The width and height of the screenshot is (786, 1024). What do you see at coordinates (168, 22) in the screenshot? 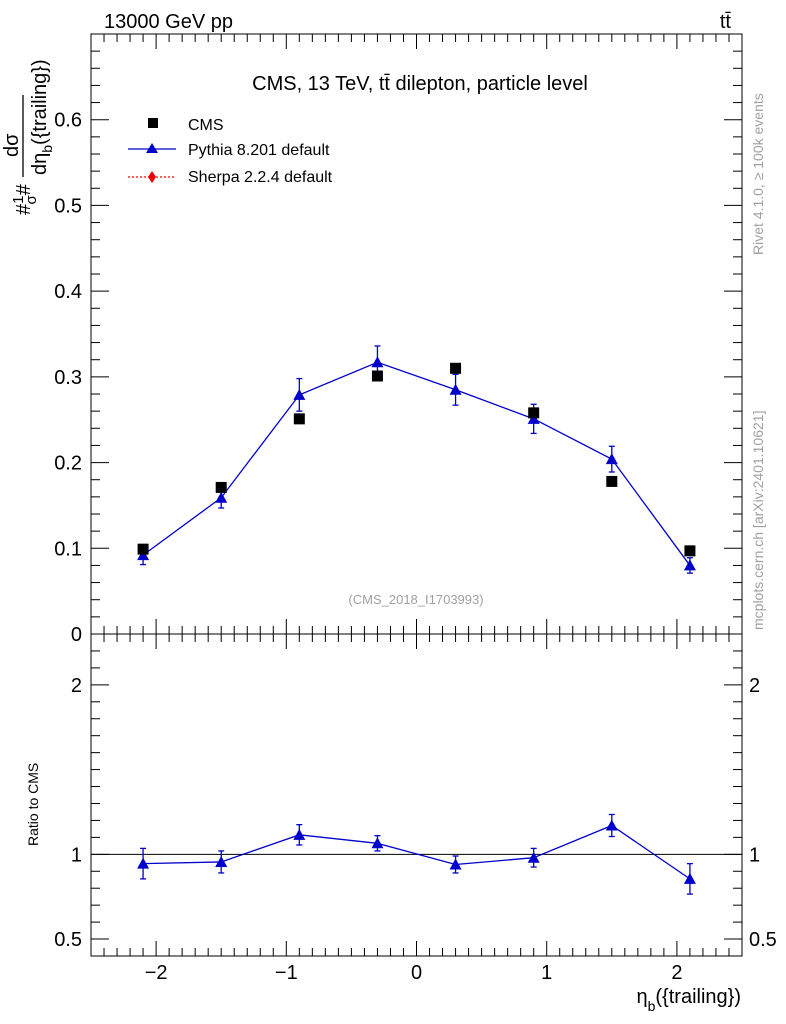
I see `energy-label: 13000 GeV pp` at bounding box center [168, 22].